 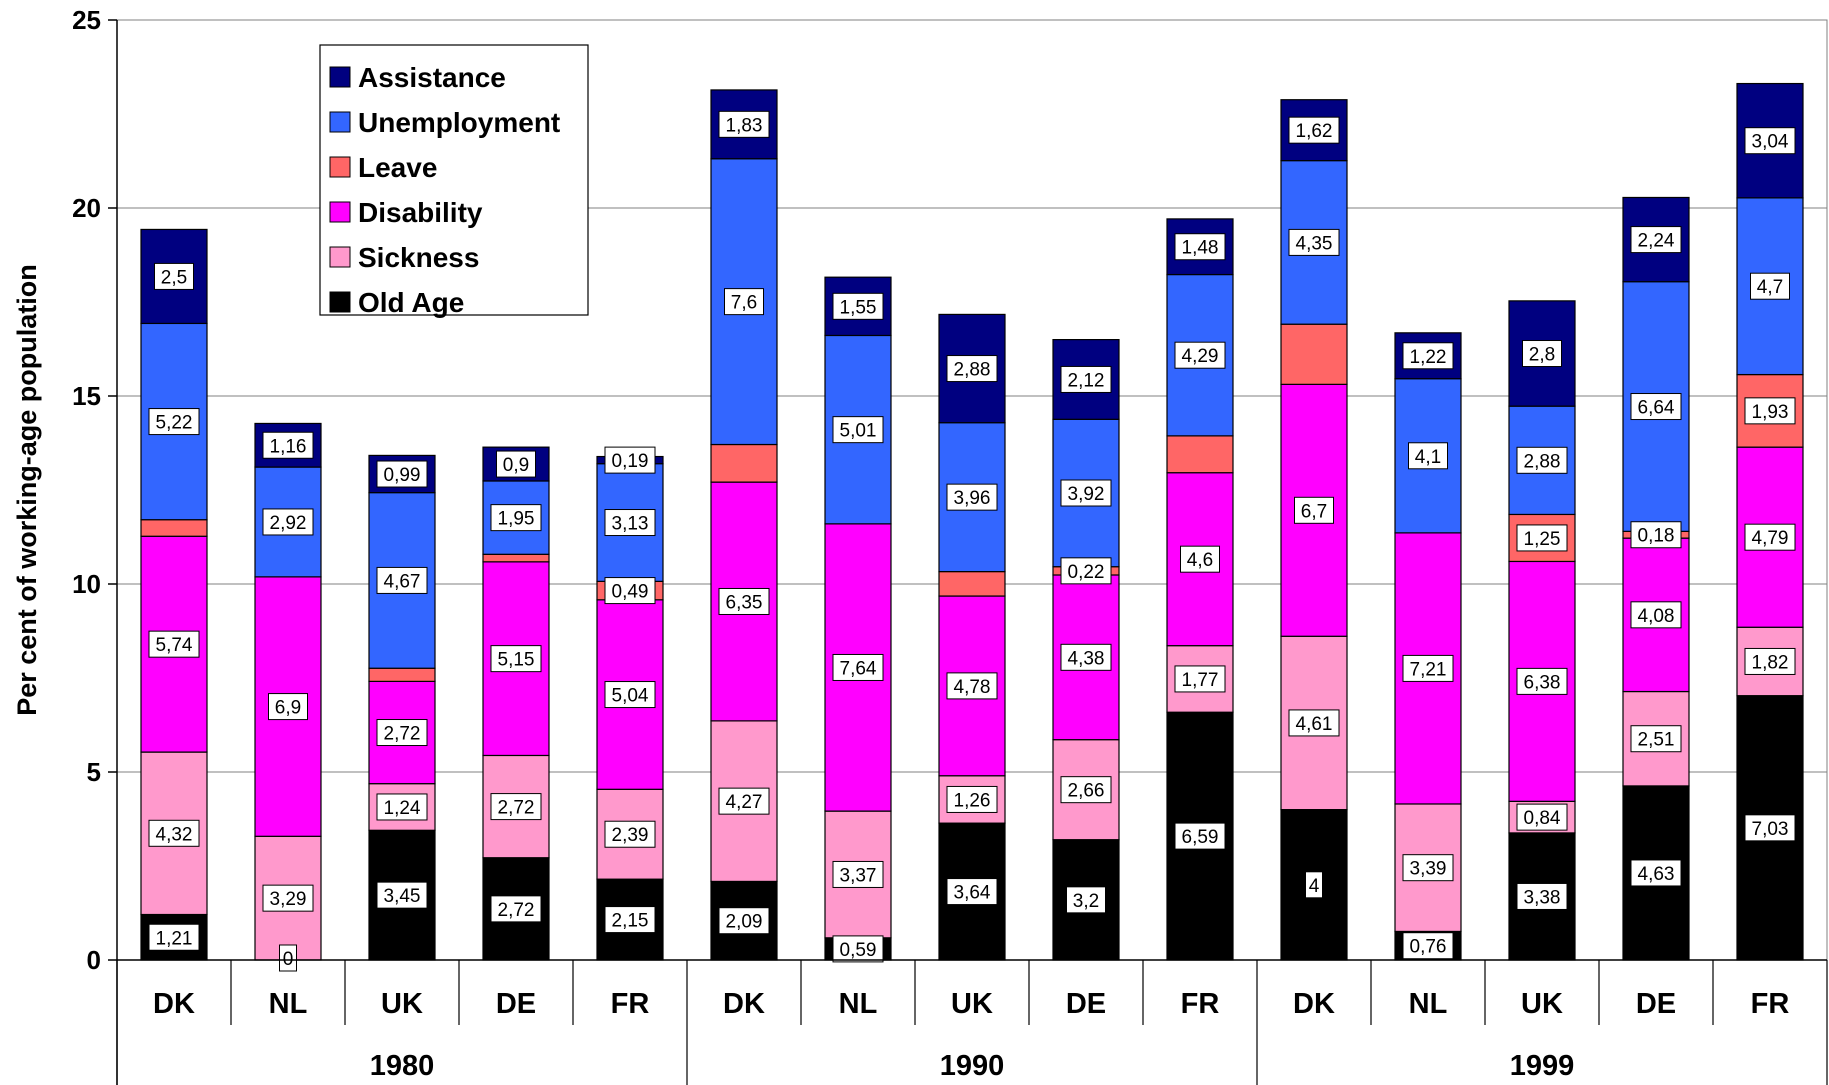 What do you see at coordinates (1428, 456) in the screenshot?
I see `data-label: 4,1` at bounding box center [1428, 456].